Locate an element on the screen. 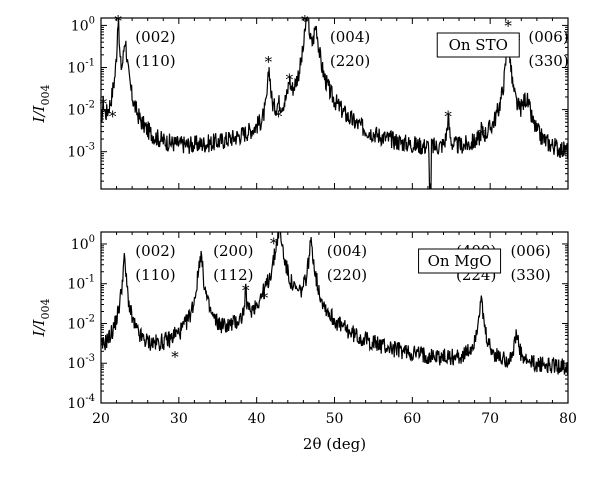 This screenshot has height=486, width=600. legend-label: On STO is located at coordinates (478, 45).